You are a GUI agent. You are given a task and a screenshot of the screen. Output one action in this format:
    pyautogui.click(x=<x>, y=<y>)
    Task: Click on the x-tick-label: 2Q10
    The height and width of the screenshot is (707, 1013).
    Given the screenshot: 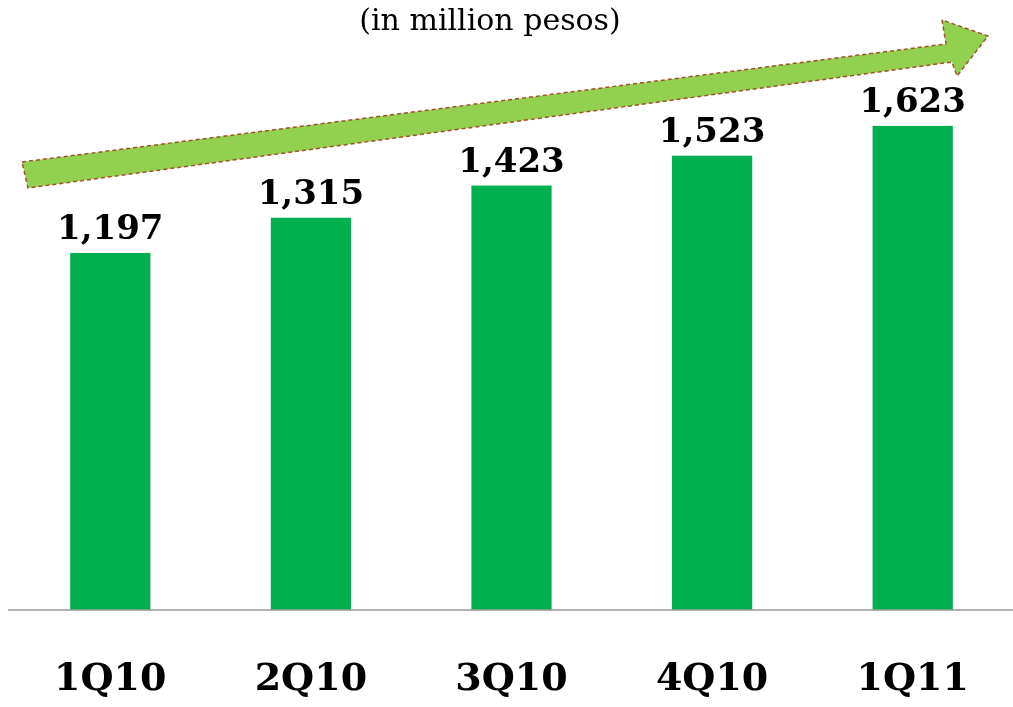 What is the action you would take?
    pyautogui.click(x=311, y=676)
    